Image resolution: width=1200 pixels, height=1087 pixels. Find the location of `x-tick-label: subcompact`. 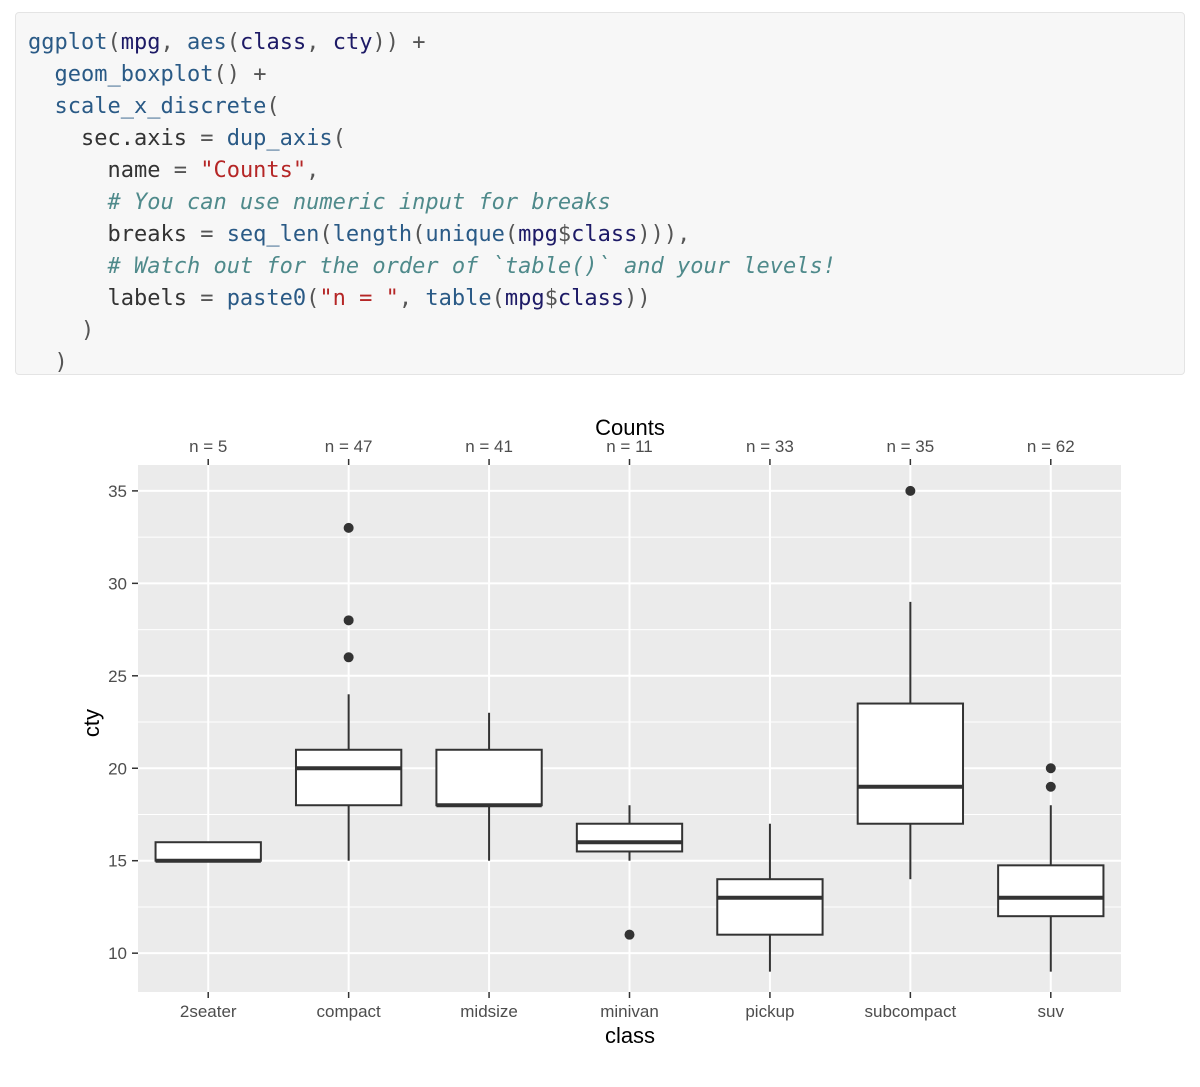

x-tick-label: subcompact is located at coordinates (911, 1011).